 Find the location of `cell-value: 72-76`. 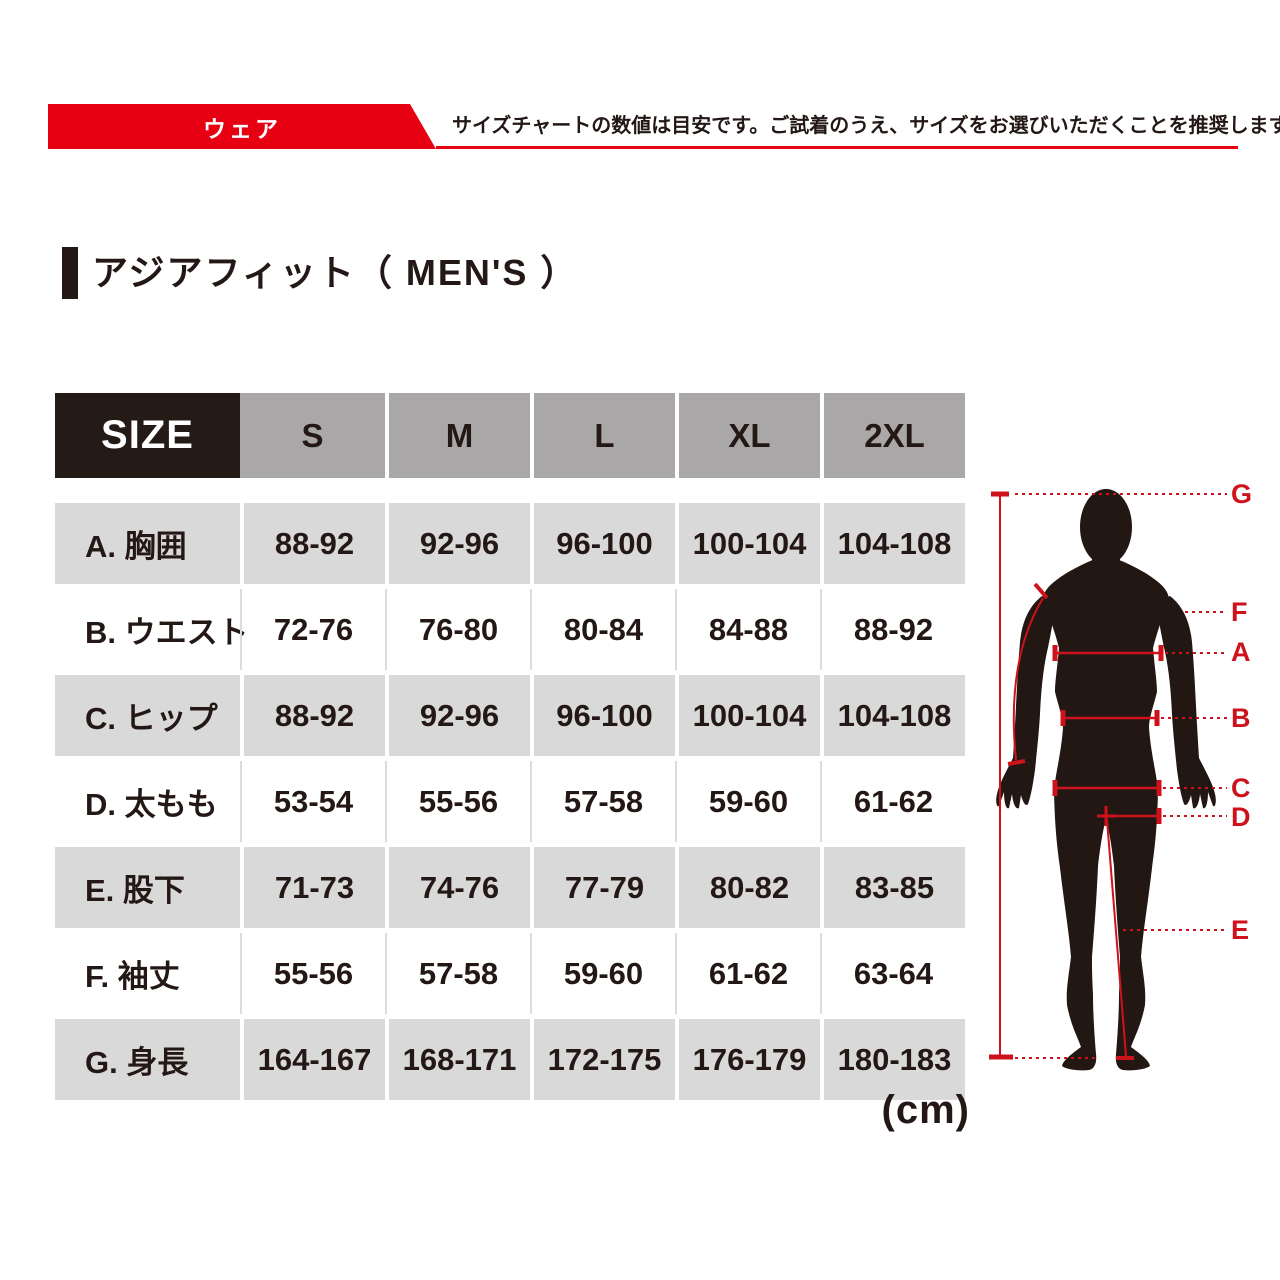

cell-value: 72-76 is located at coordinates (312, 629).